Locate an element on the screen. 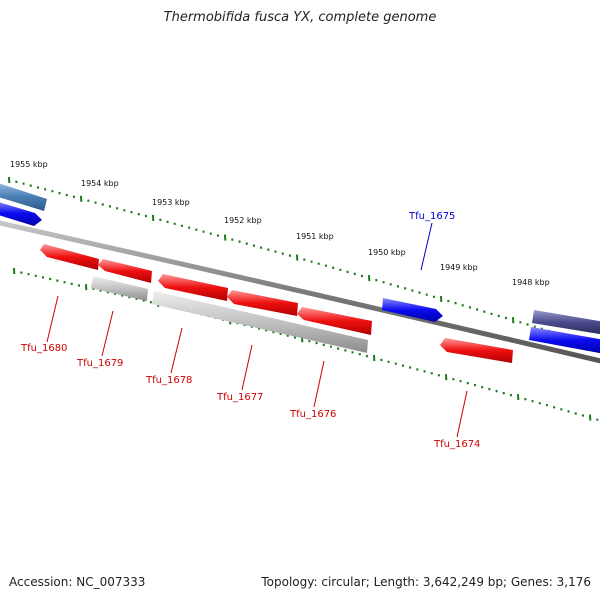  scale-label: 1953 kbp is located at coordinates (171, 202).